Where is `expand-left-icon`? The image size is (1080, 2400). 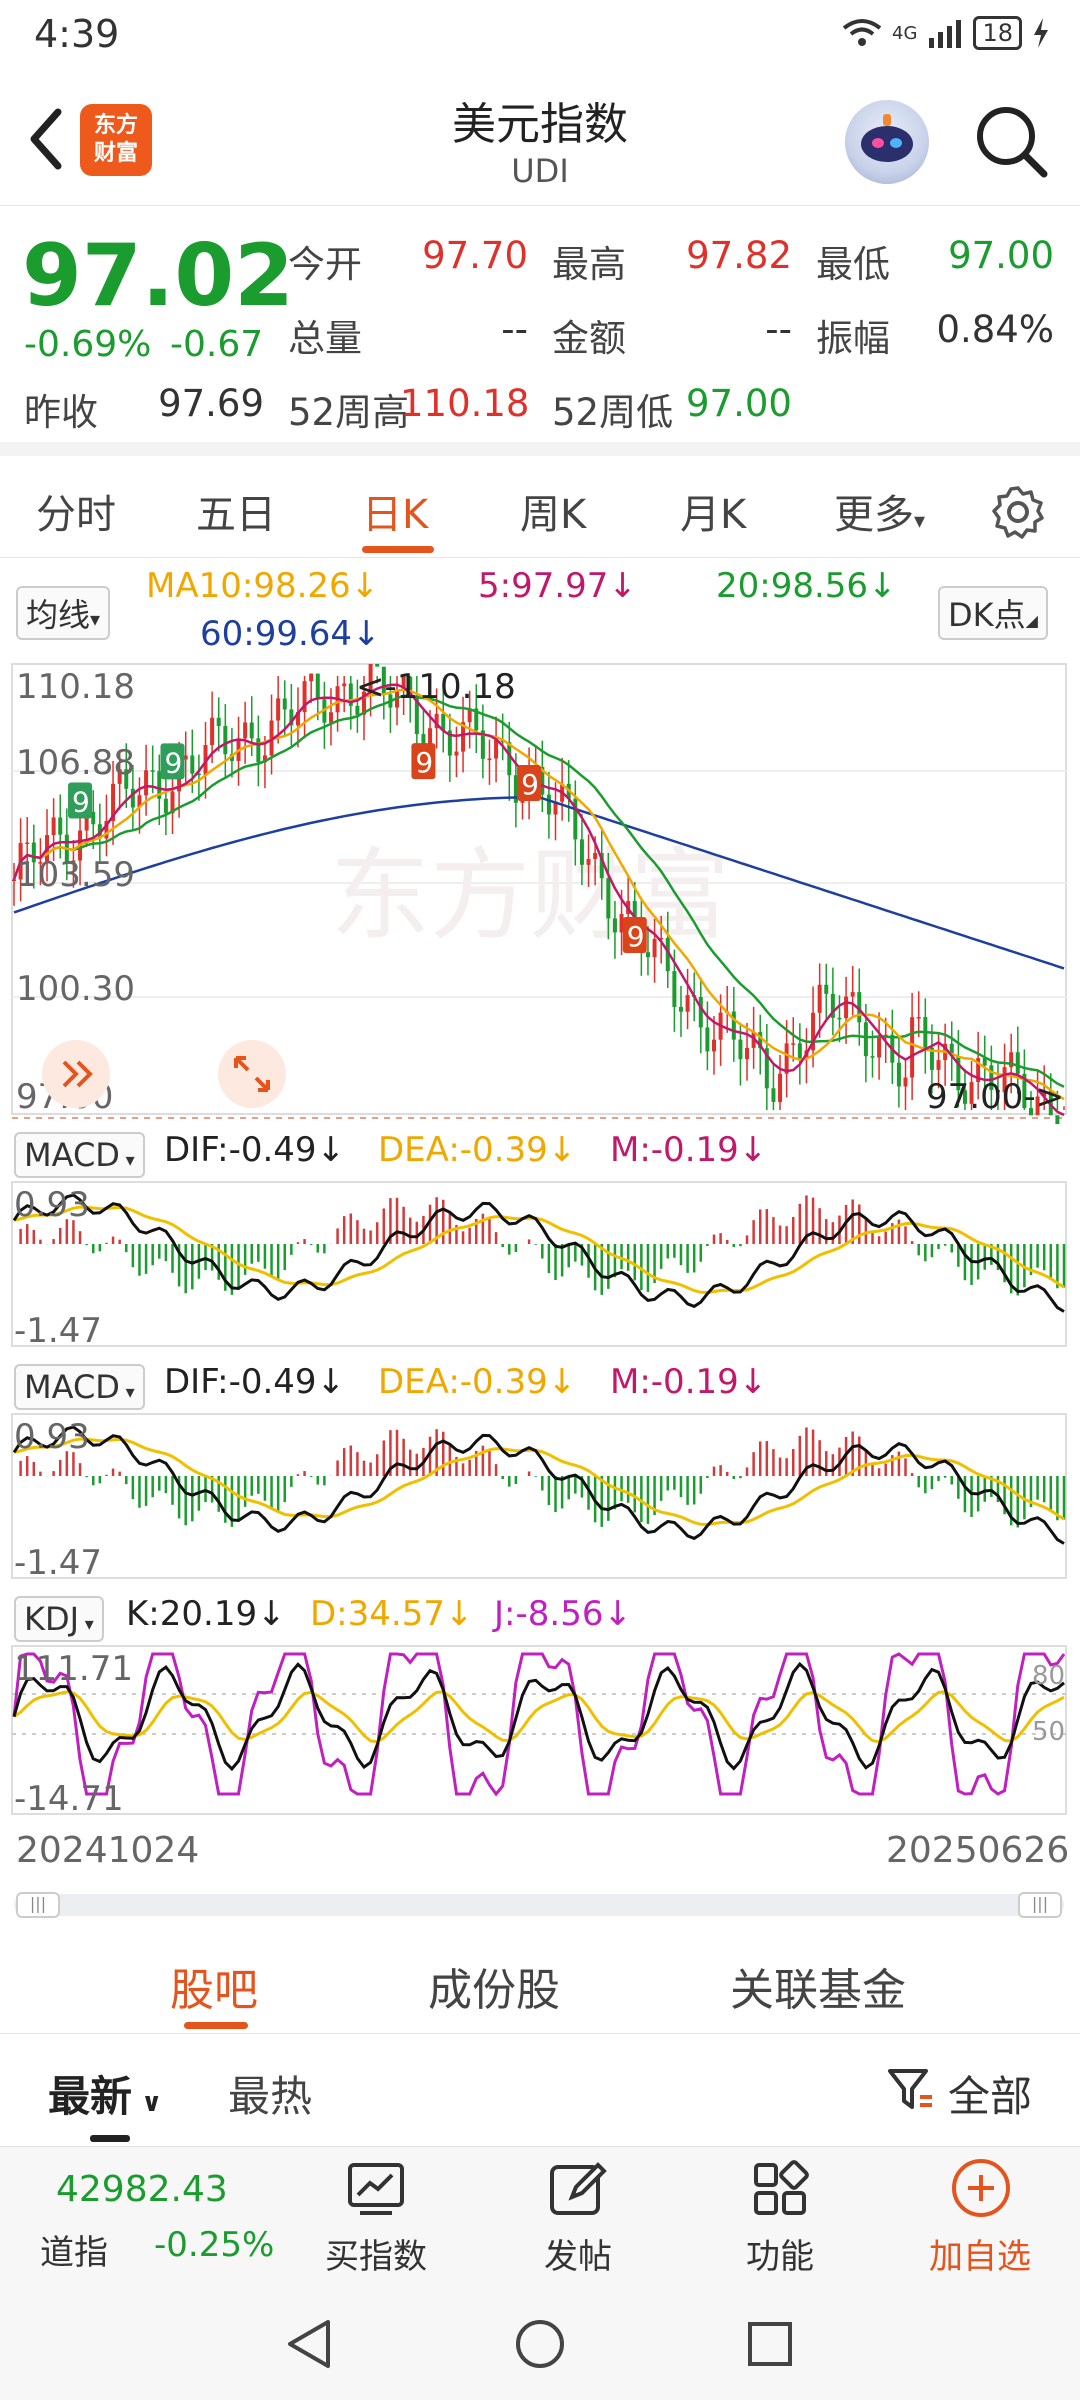
expand-left-icon is located at coordinates (76, 1074).